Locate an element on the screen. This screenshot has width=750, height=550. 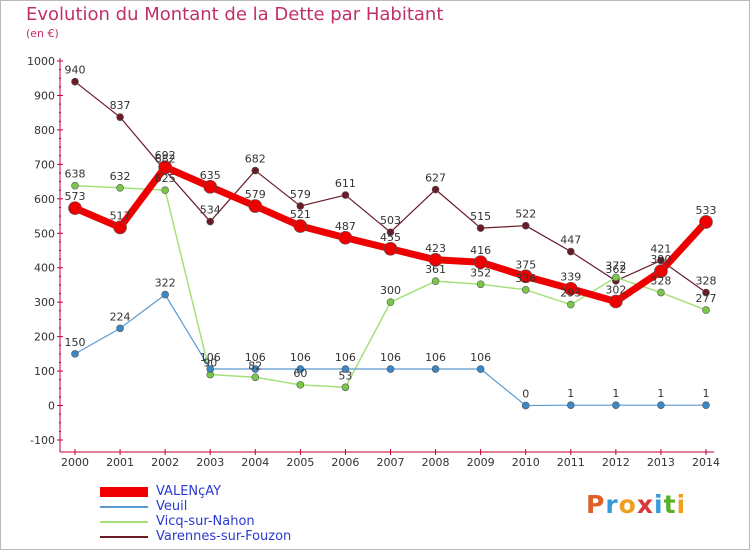
data-label: 447 is located at coordinates (570, 240).